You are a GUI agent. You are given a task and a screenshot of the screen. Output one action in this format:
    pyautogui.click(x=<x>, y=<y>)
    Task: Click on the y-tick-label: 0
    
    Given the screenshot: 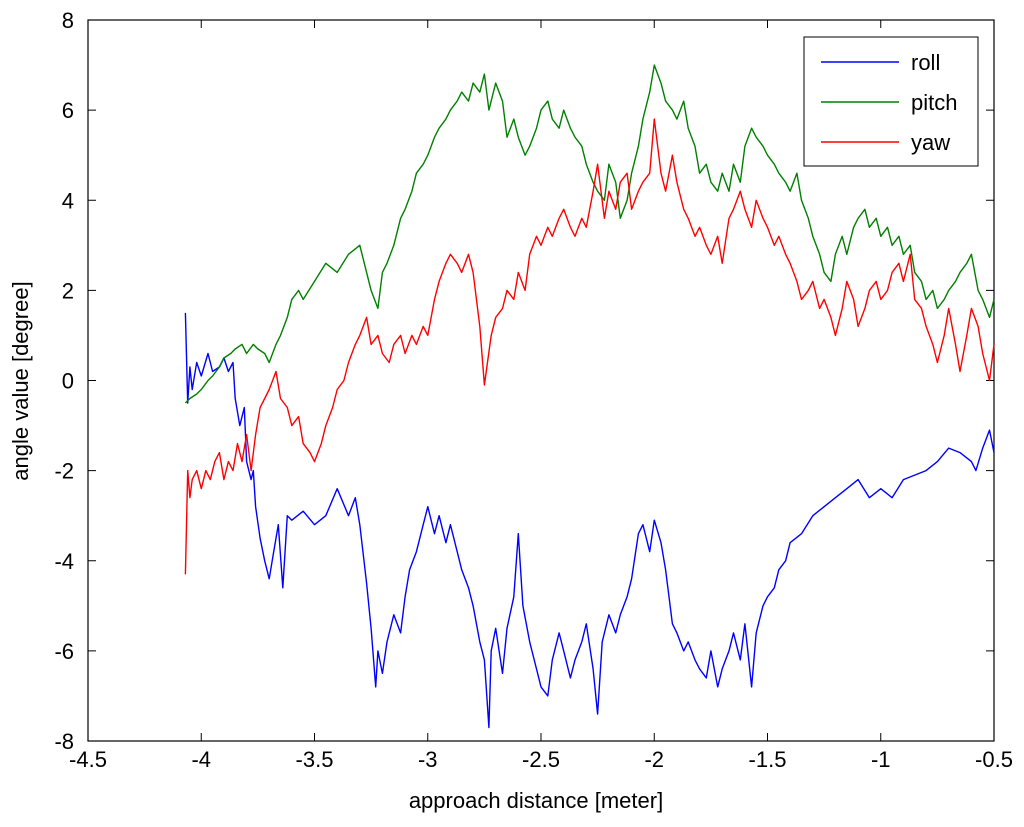 What is the action you would take?
    pyautogui.click(x=68, y=381)
    